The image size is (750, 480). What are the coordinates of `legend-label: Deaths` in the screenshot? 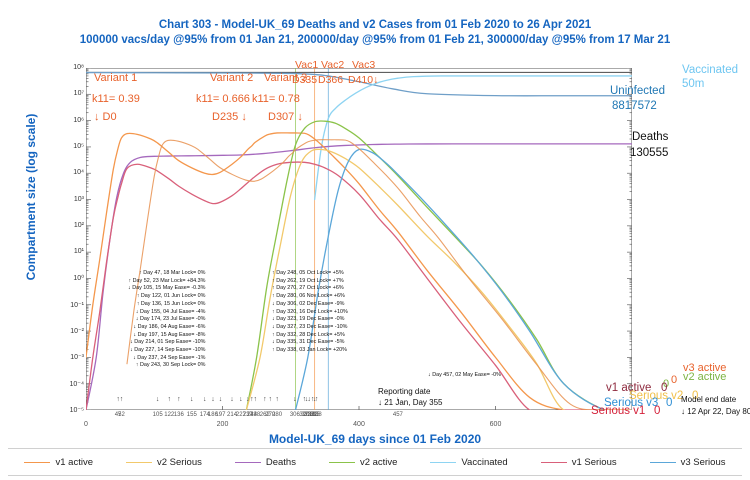 It's located at (280, 462).